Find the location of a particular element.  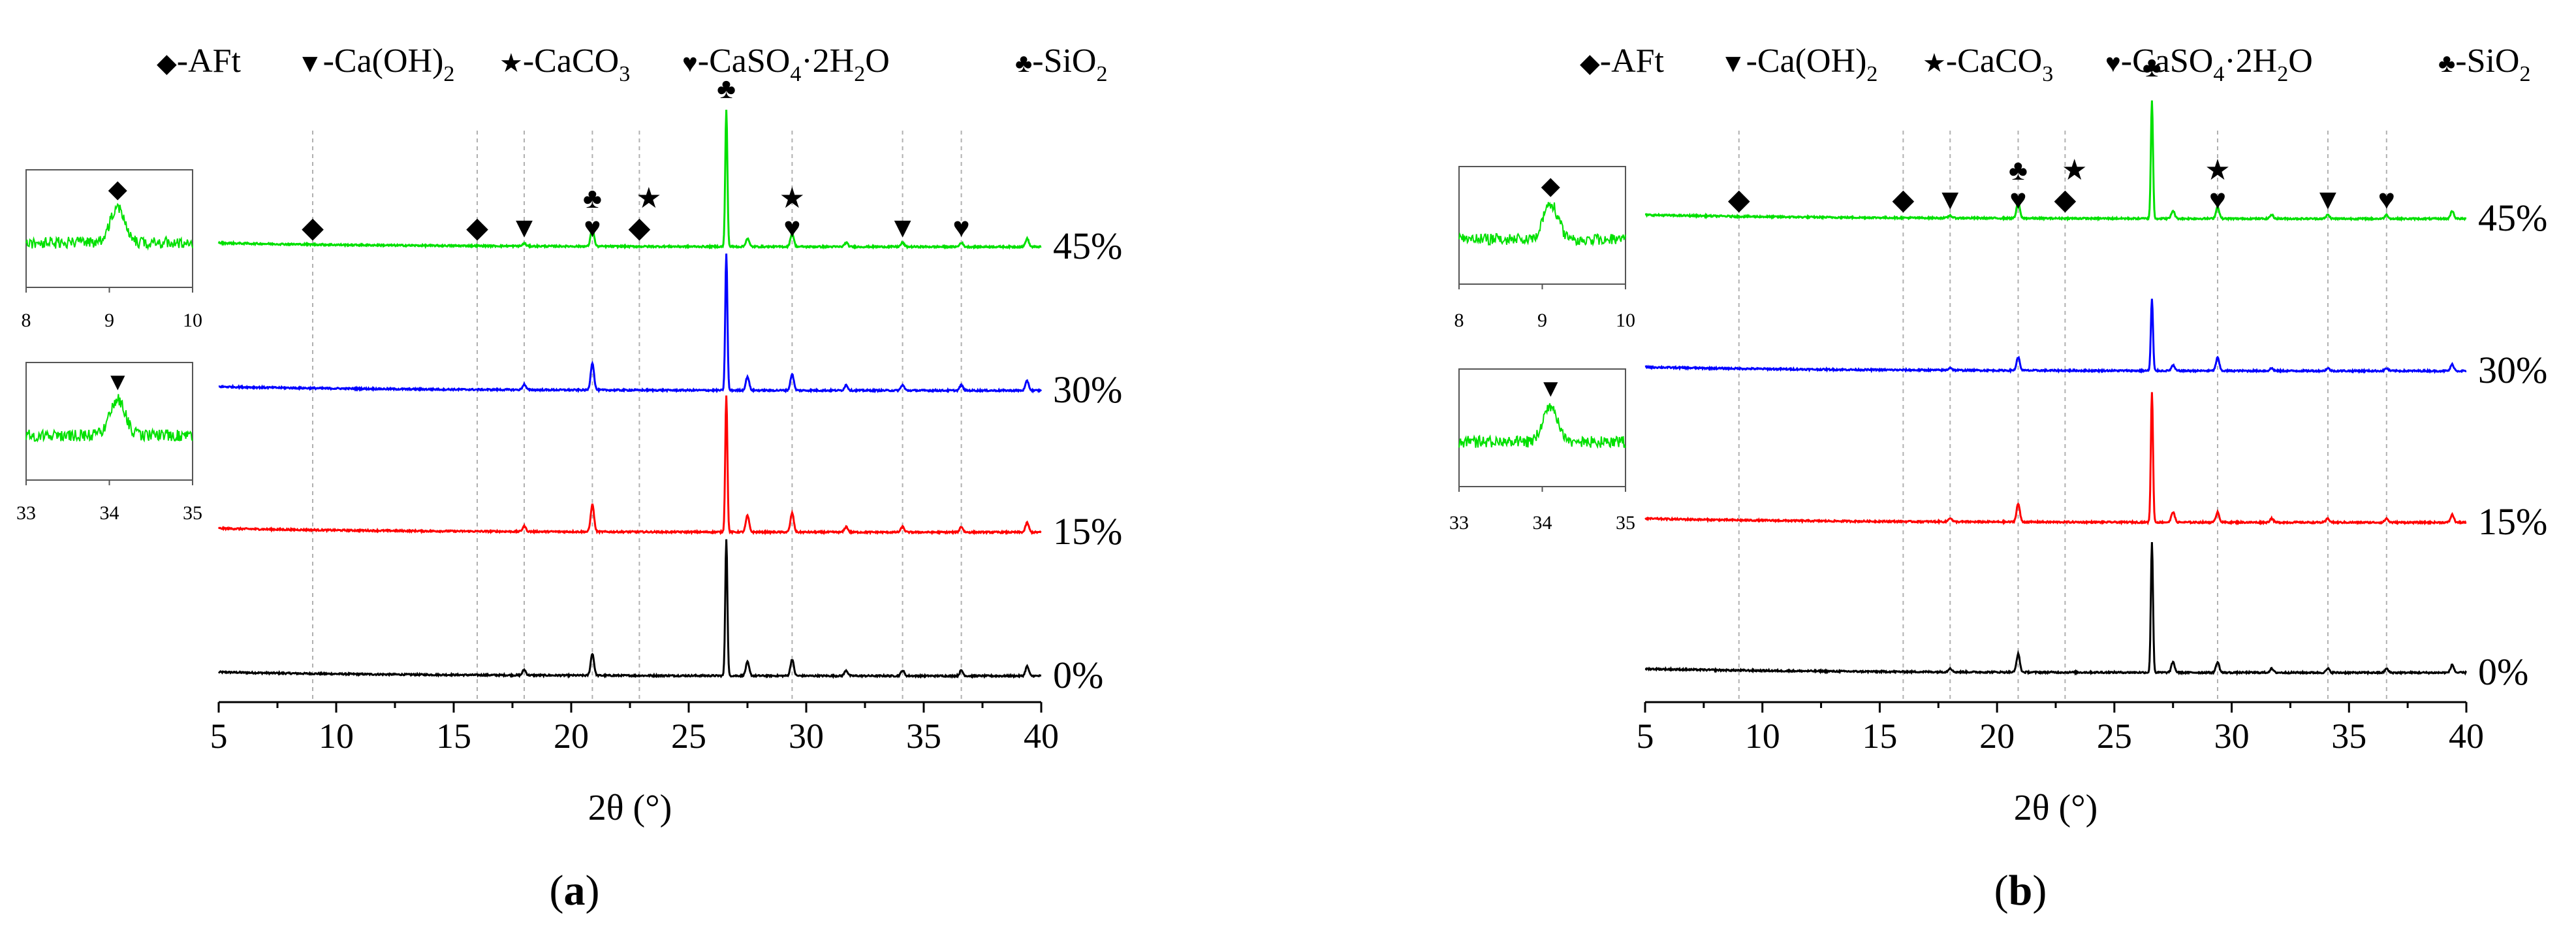

panel-label: (a) is located at coordinates (575, 890).